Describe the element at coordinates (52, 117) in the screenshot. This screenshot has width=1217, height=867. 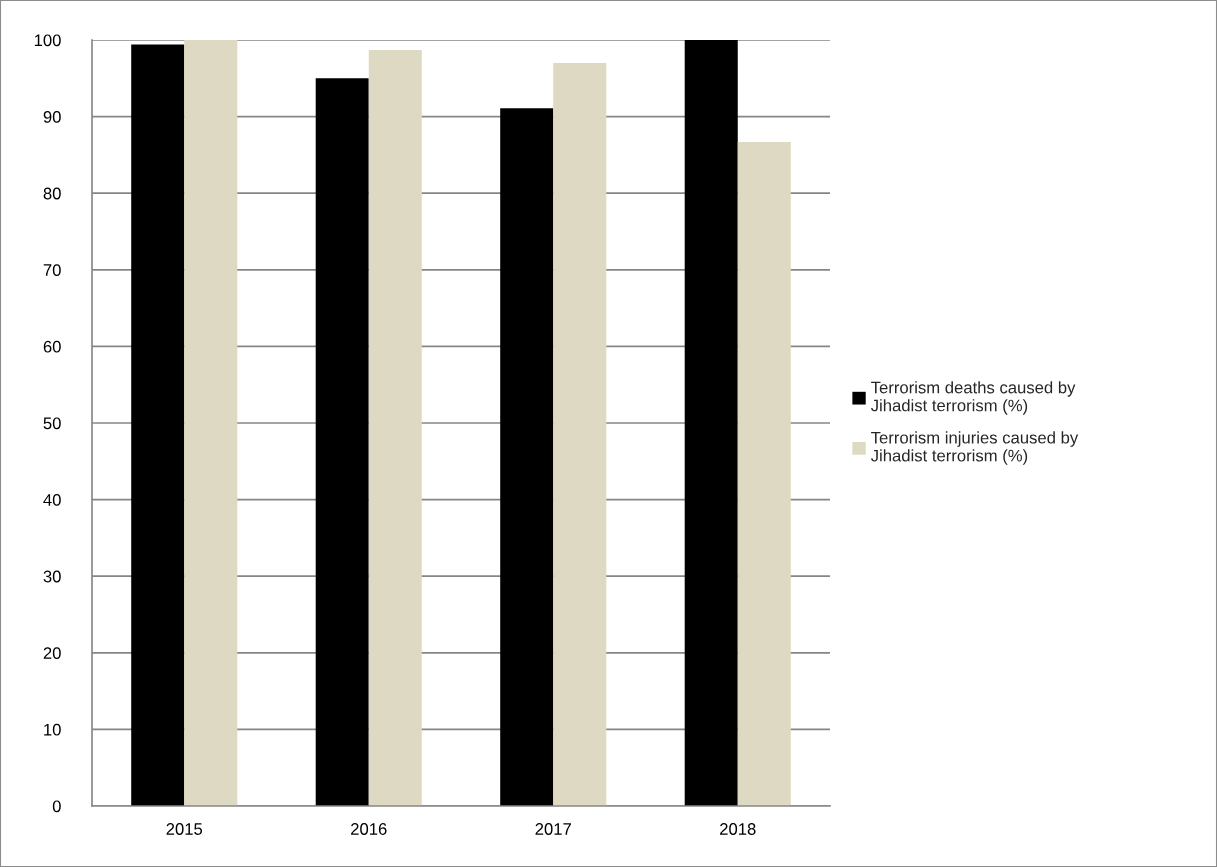
I see `y-tick-label: 90` at that location.